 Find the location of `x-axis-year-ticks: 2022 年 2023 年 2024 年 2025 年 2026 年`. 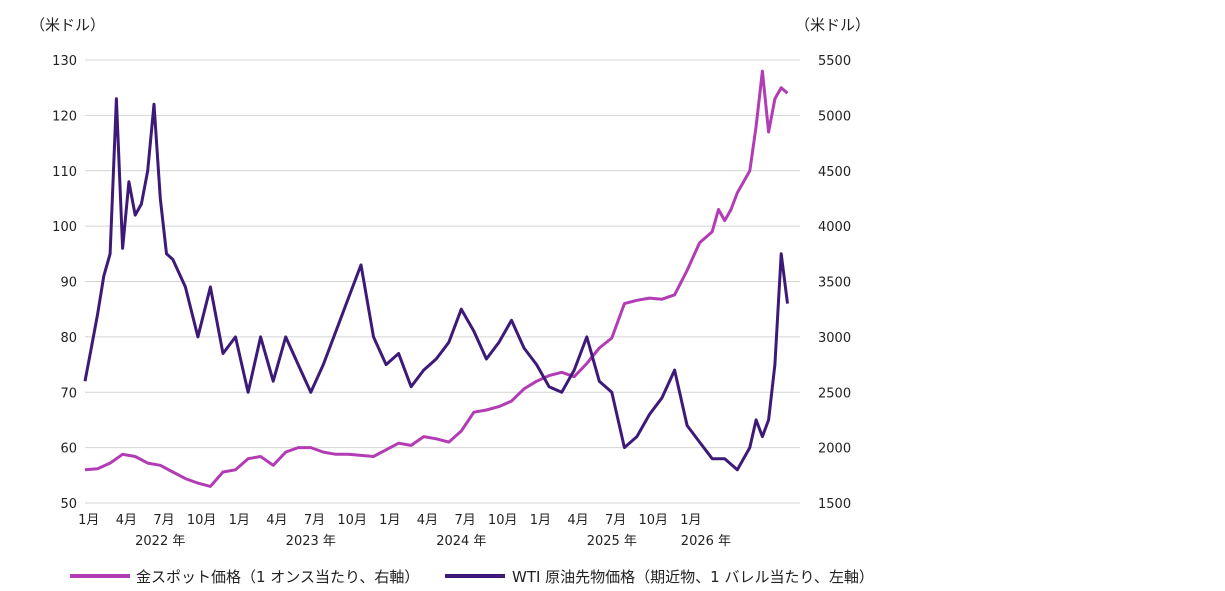

x-axis-year-ticks: 2022 年 2023 年 2024 年 2025 年 2026 年 is located at coordinates (433, 541).